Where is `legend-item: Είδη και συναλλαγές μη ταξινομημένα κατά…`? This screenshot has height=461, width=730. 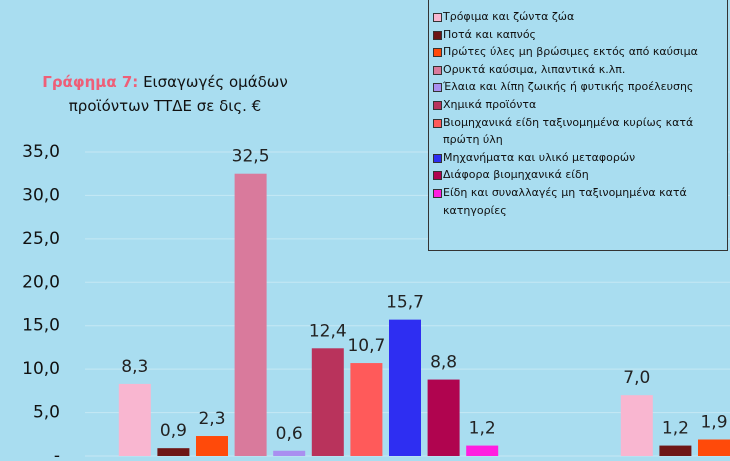
legend-item: Είδη και συναλλαγές μη ταξινομημένα κατά… is located at coordinates (578, 201).